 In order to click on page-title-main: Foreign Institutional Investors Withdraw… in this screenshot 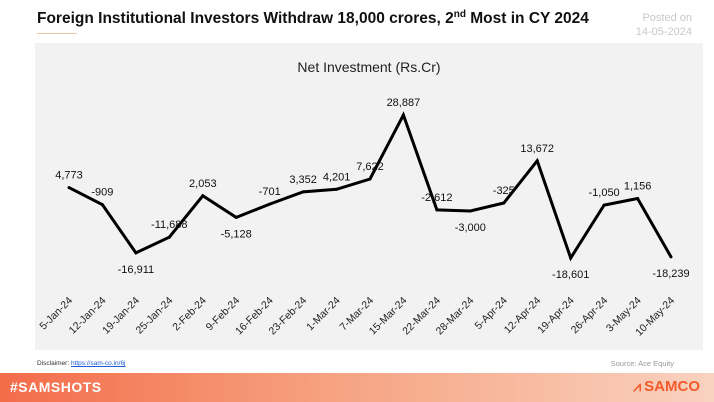, I will do `click(245, 19)`.